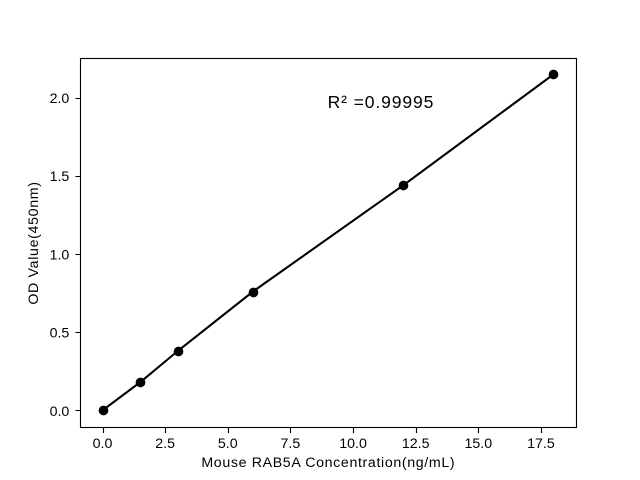 This screenshot has height=480, width=640. What do you see at coordinates (416, 444) in the screenshot?
I see `svg-text: 12.5` at bounding box center [416, 444].